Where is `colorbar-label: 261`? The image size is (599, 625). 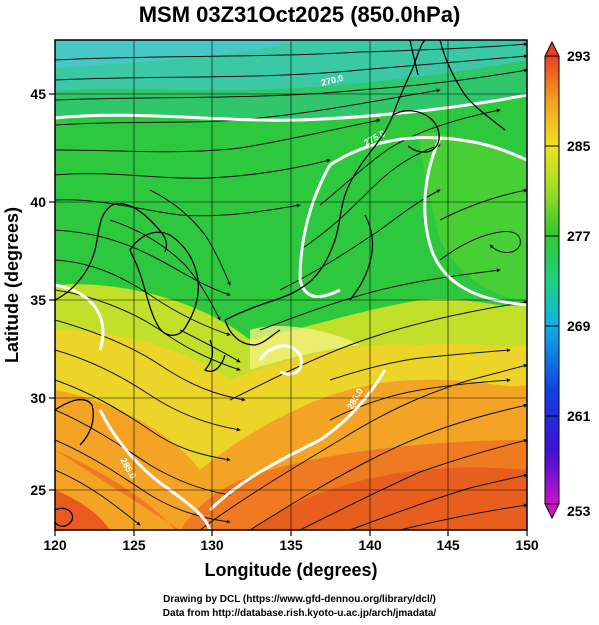 colorbar-label: 261 is located at coordinates (579, 416).